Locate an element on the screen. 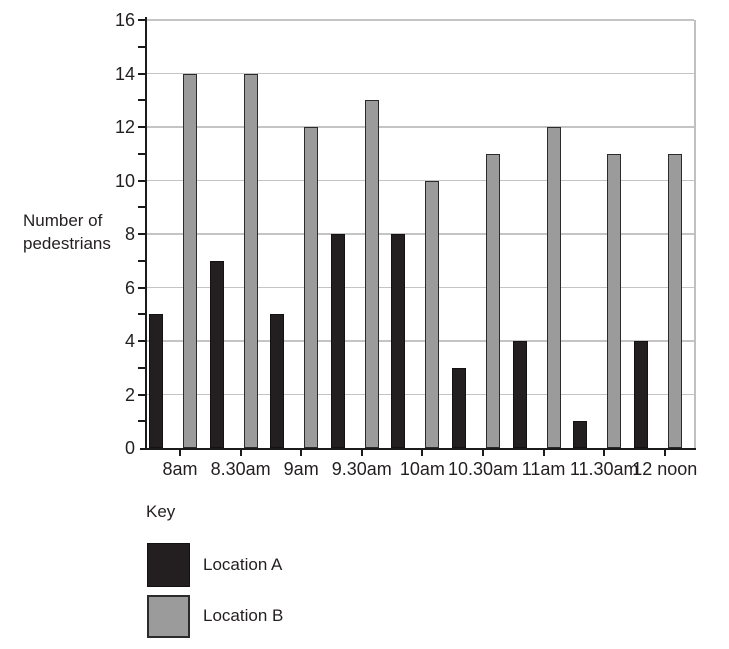  location-a-swatch is located at coordinates (168, 565).